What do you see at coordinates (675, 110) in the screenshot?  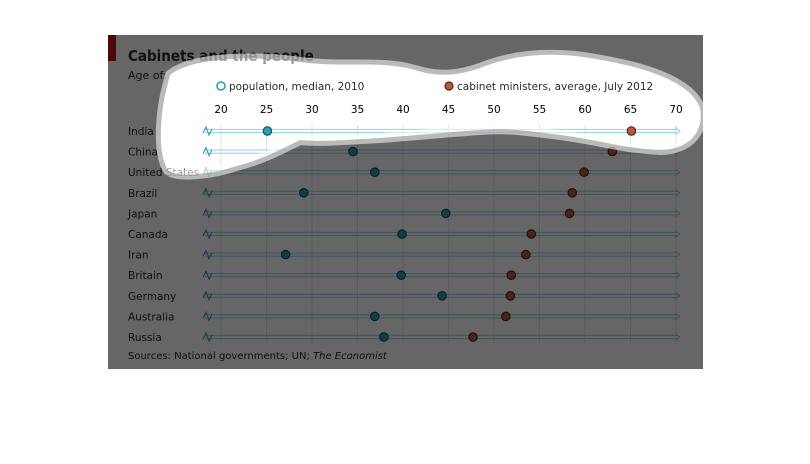 I see `x-tick-label-70: 70` at bounding box center [675, 110].